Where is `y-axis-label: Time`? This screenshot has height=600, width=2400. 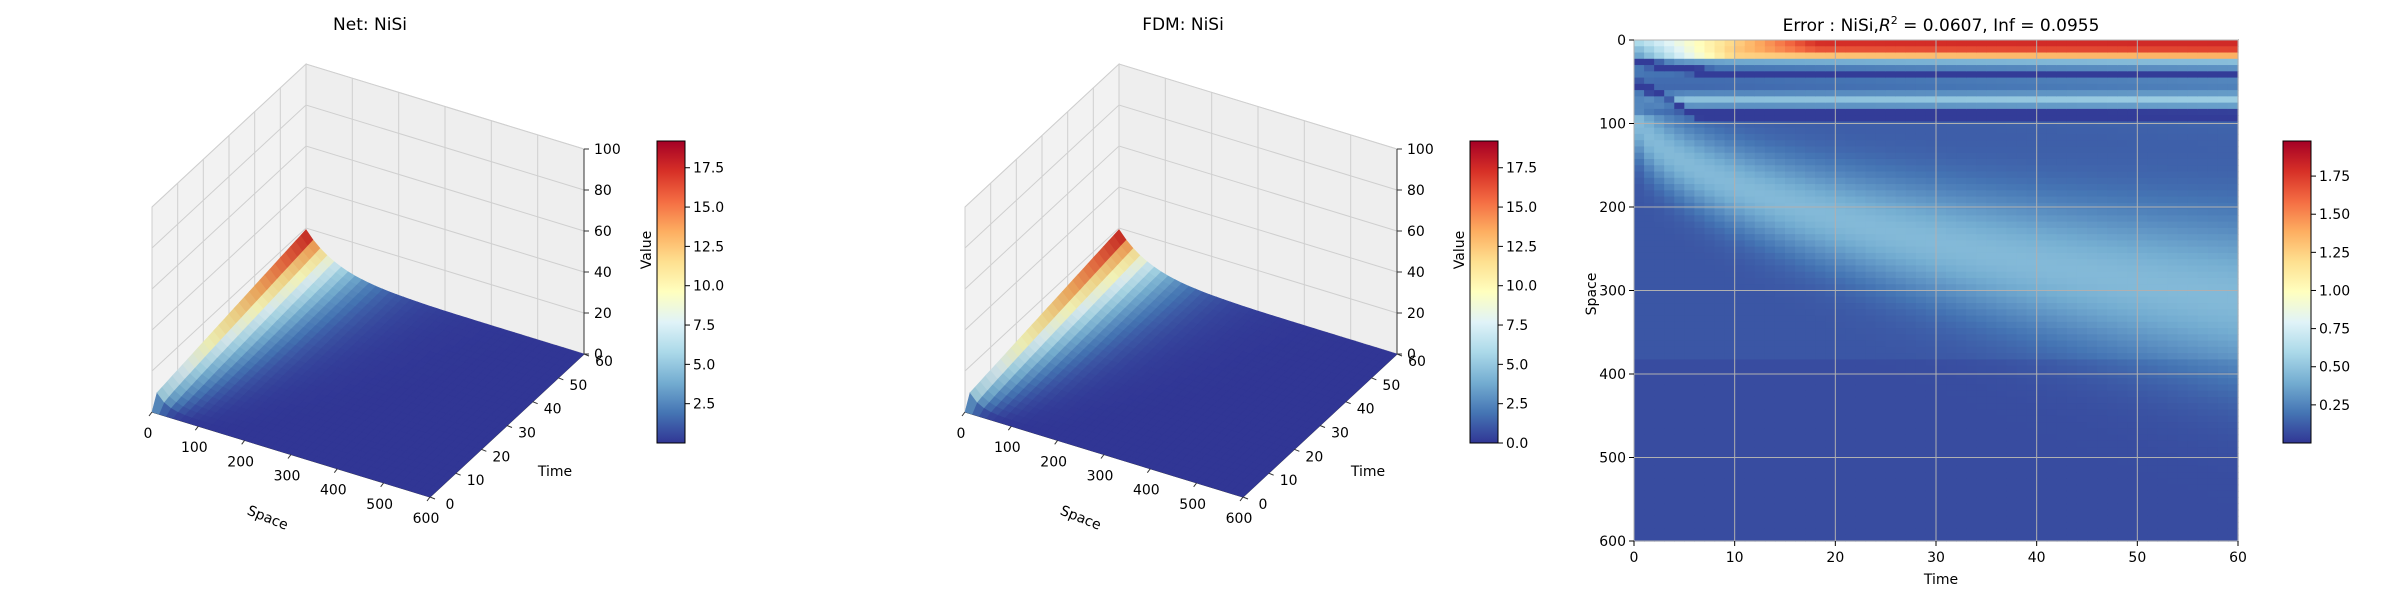
y-axis-label: Time is located at coordinates (1367, 472).